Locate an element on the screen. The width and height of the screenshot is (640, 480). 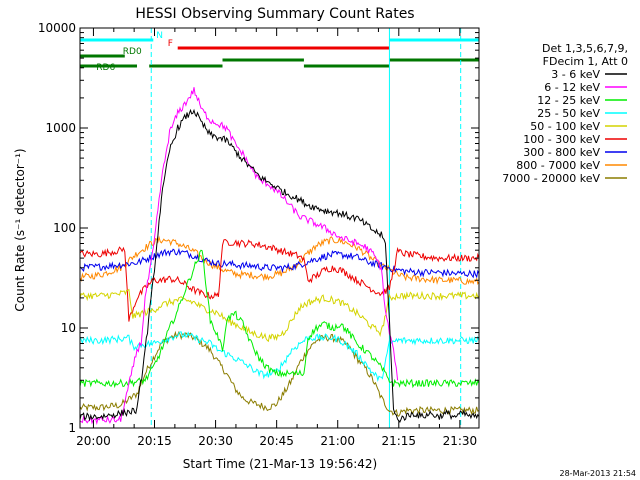
legend-label-0: 3 - 6 keV is located at coordinates (575, 74).